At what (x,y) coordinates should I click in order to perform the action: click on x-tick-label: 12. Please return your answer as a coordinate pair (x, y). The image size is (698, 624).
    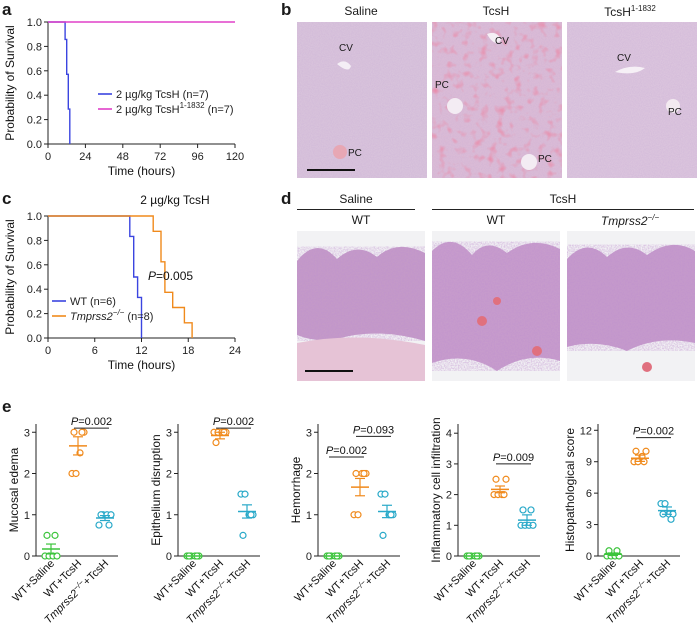
    Looking at the image, I should click on (141, 351).